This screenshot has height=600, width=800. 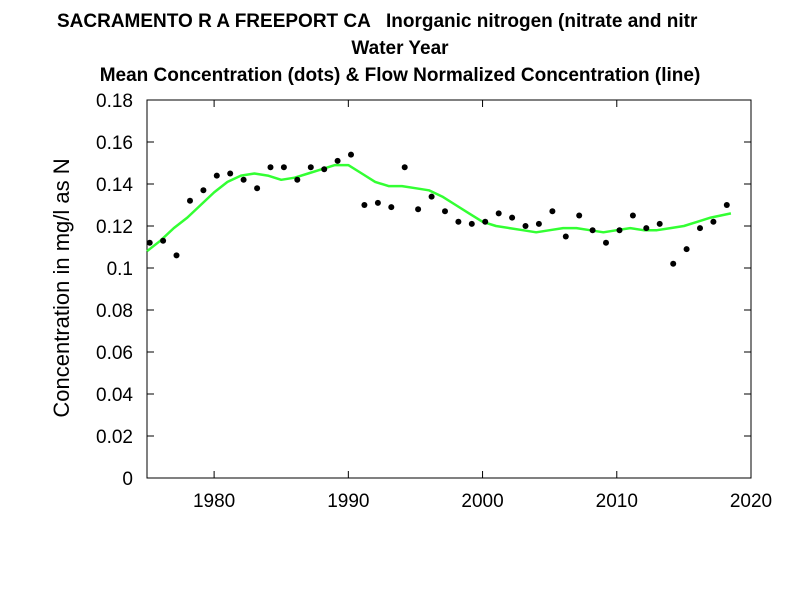 I want to click on y-tick-label: 0.08, so click(x=114, y=311).